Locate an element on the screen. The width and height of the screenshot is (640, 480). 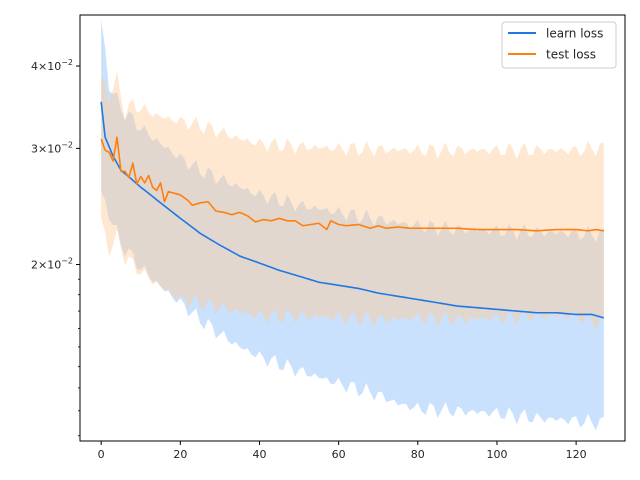
x-tick-label: 0 is located at coordinates (101, 454).